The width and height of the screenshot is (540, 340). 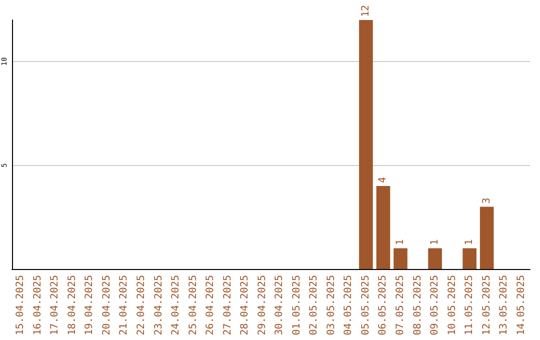 What do you see at coordinates (486, 201) in the screenshot?
I see `data-label: 3` at bounding box center [486, 201].